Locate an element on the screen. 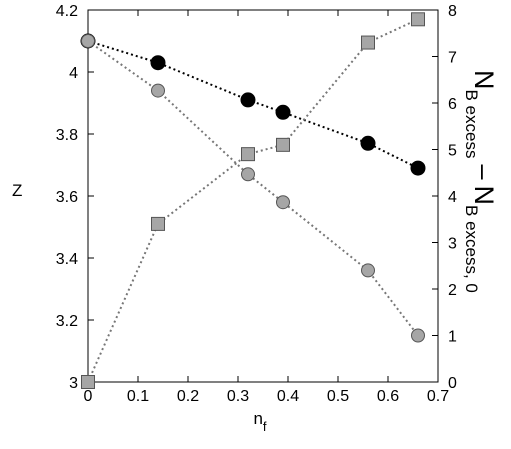  y-tick-label: 3.6 is located at coordinates (67, 197).